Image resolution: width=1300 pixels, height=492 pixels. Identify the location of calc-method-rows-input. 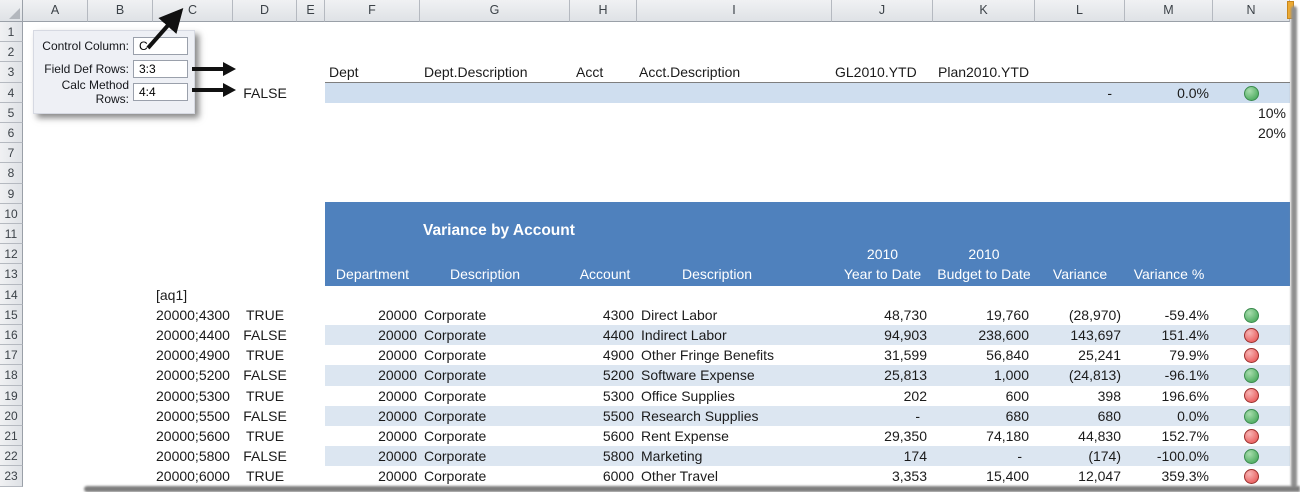
(160, 91).